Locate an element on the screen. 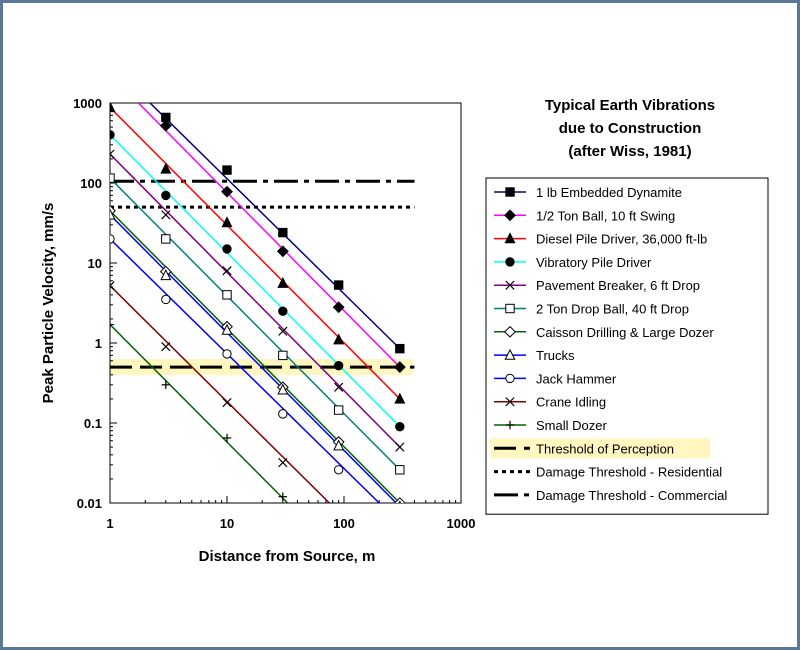  legend-entry: Pavement Breaker, 6 ft Drop is located at coordinates (597, 285).